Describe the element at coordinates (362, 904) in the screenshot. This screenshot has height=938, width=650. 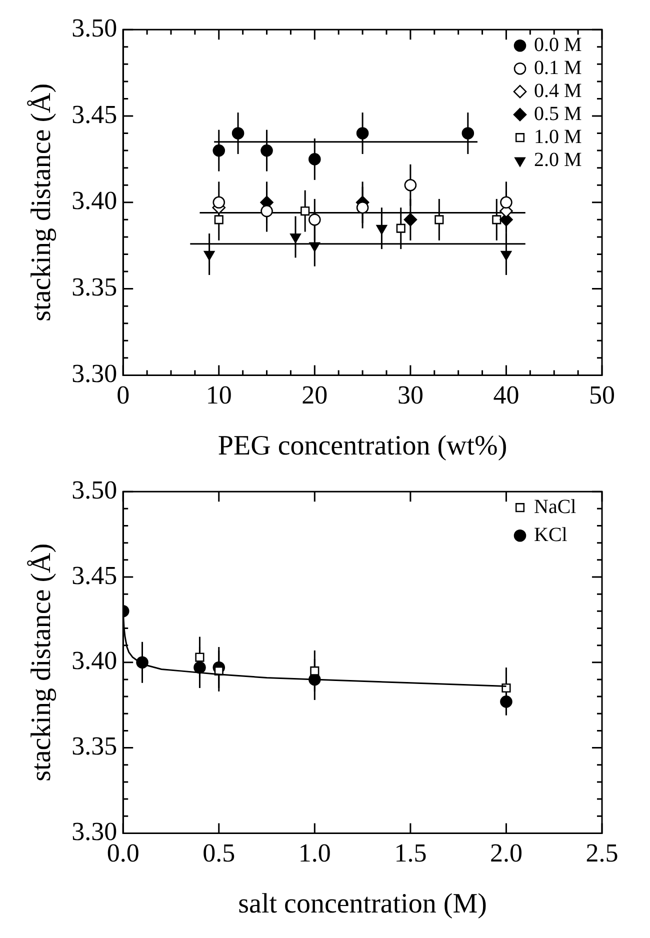
I see `x-axis-title: salt concentration (M)` at that location.